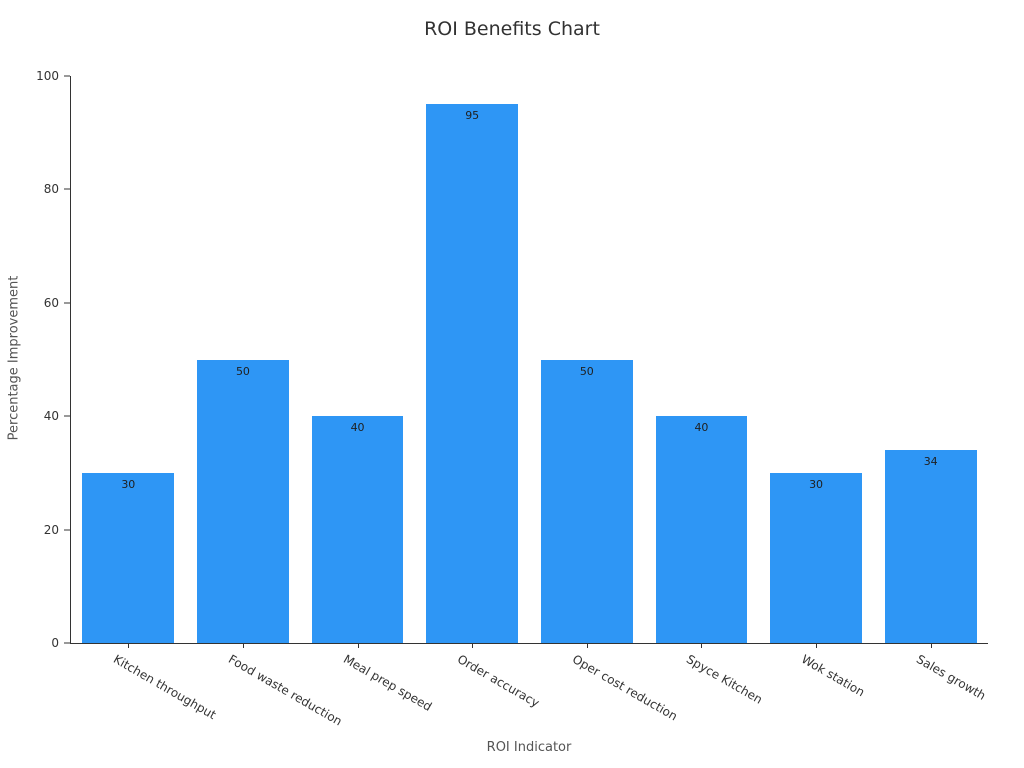  I want to click on x-tick-label: Wok station, so click(833, 676).